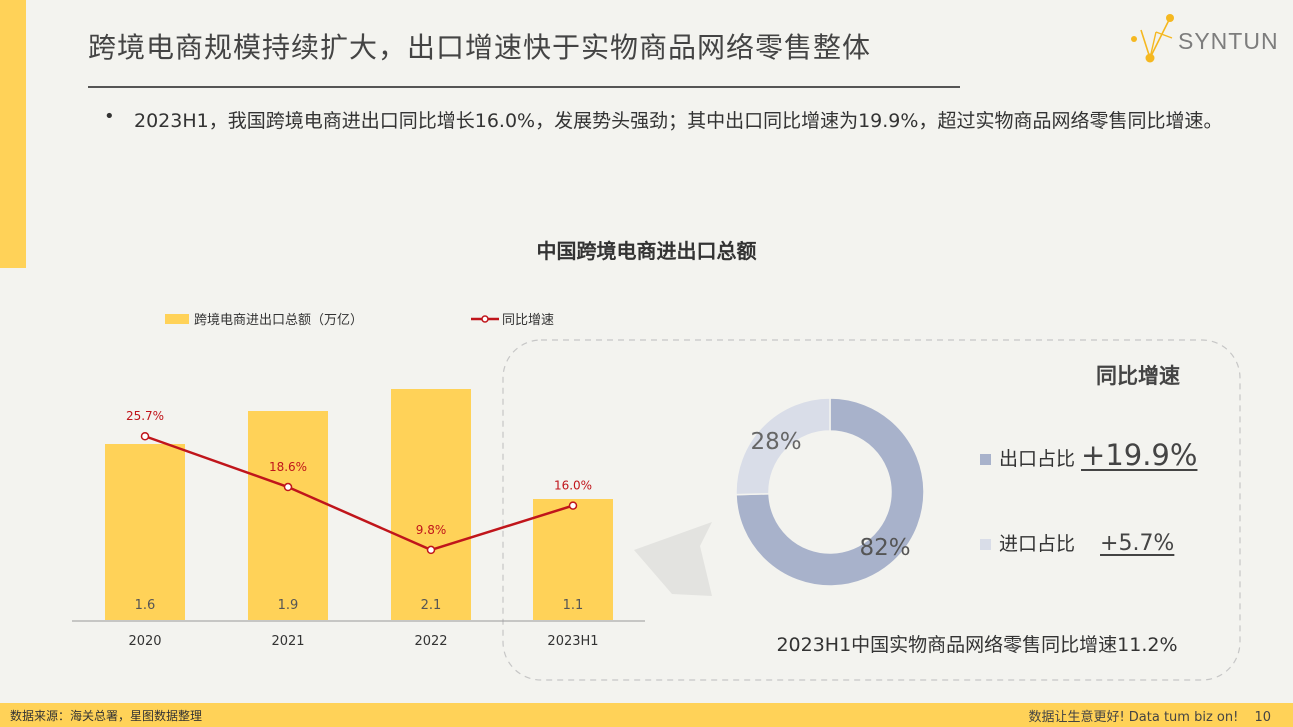 Image resolution: width=1293 pixels, height=727 pixels. Describe the element at coordinates (1037, 459) in the screenshot. I see `export-share-label: 出口占比` at that location.